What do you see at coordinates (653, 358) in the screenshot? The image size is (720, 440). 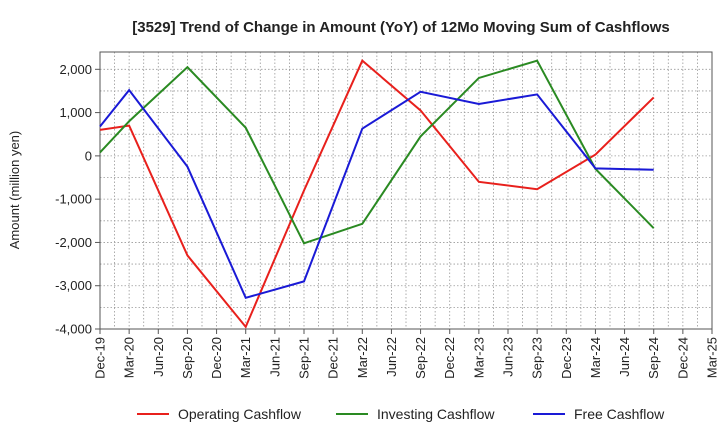 I see `x-tick-label: Sep-24` at bounding box center [653, 358].